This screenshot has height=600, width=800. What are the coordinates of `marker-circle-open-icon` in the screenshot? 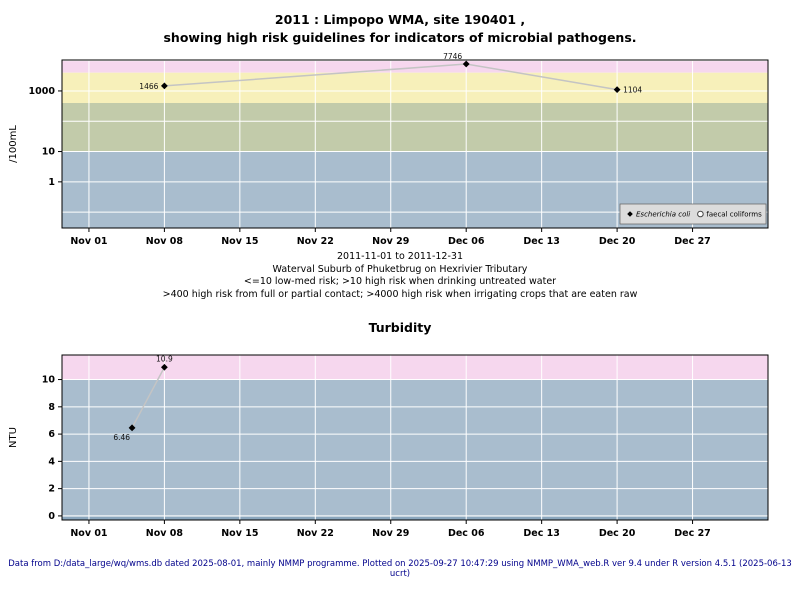 It's located at (700, 214).